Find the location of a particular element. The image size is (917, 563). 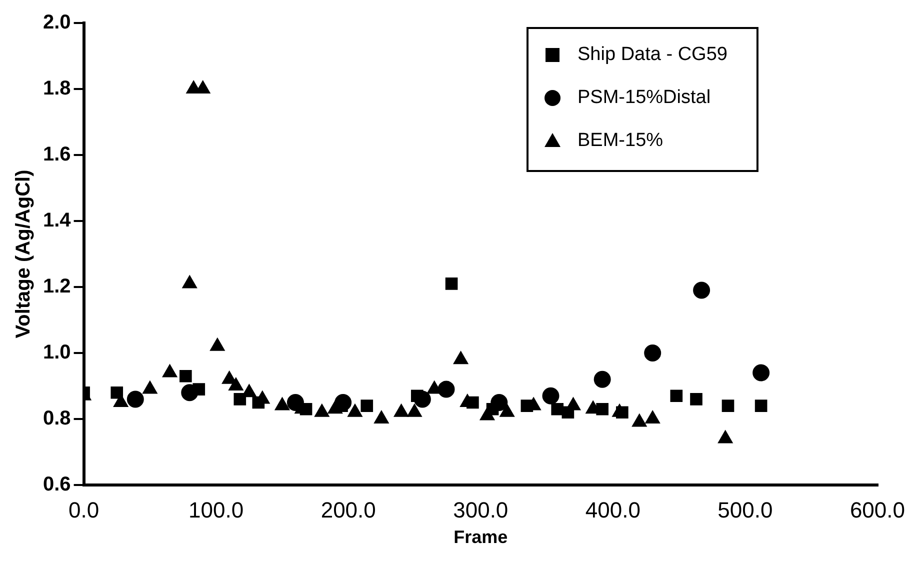

y-tick-label: 1.4 is located at coordinates (57, 221).